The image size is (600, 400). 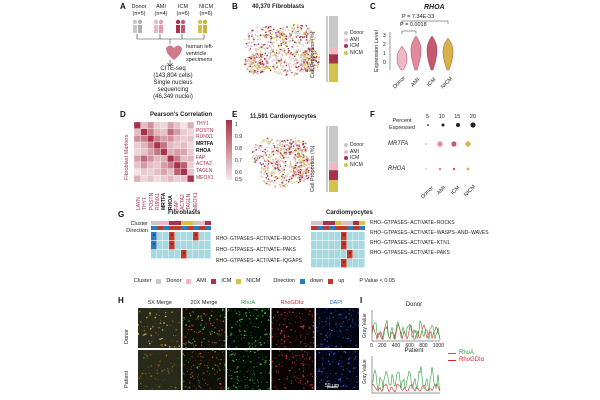 What do you see at coordinates (409, 32) in the screenshot?
I see `p-bracket-short` at bounding box center [409, 32].